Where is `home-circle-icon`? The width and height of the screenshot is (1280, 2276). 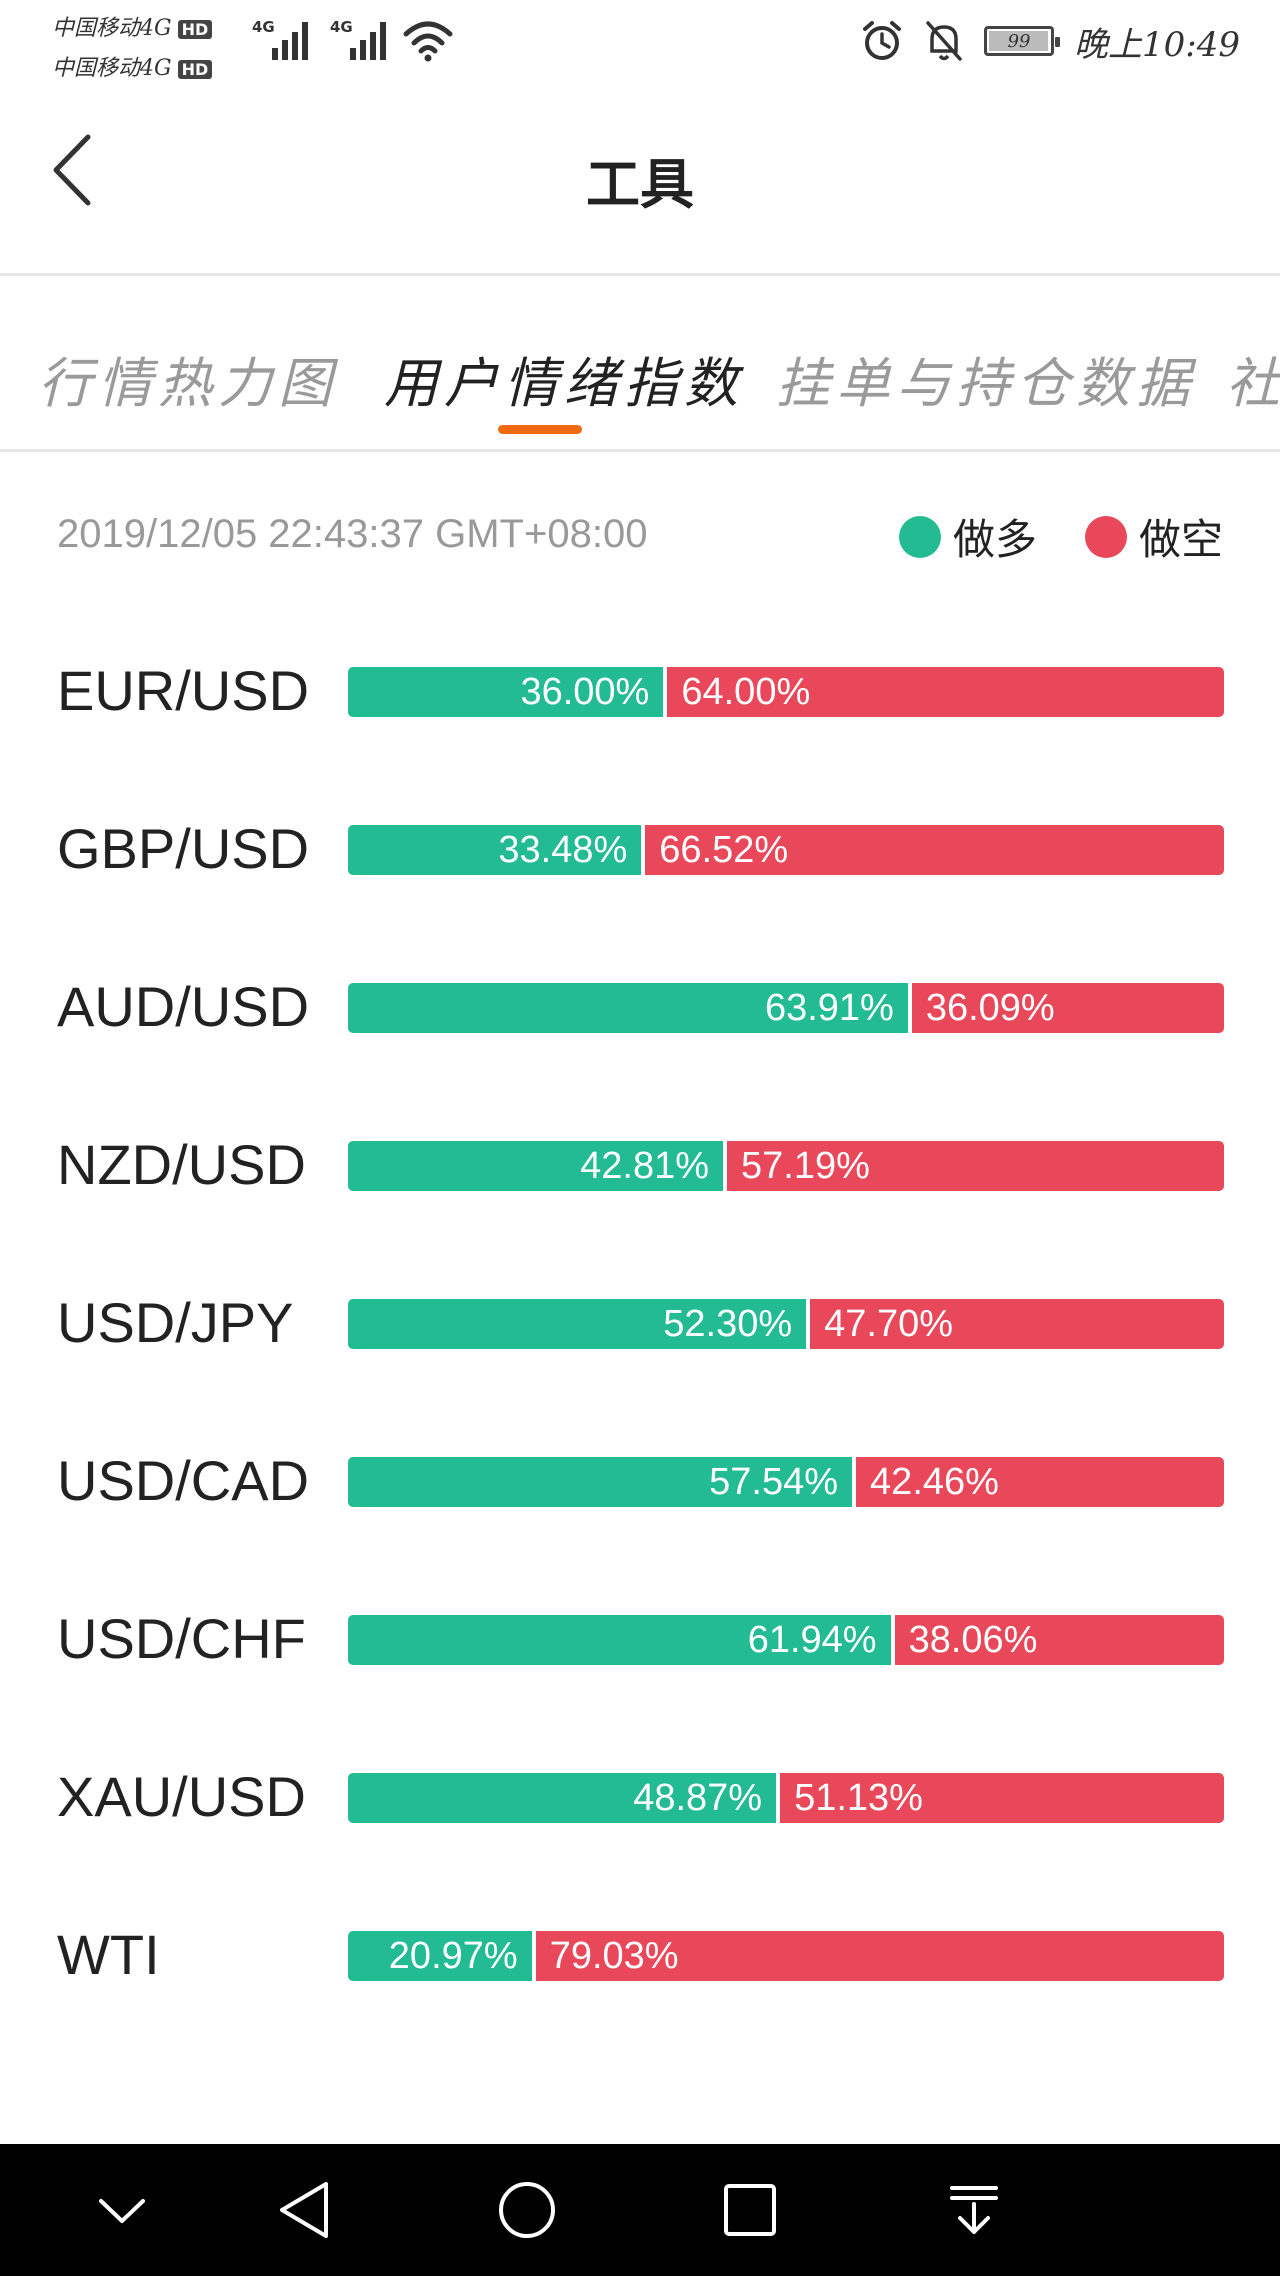
home-circle-icon is located at coordinates (527, 2210).